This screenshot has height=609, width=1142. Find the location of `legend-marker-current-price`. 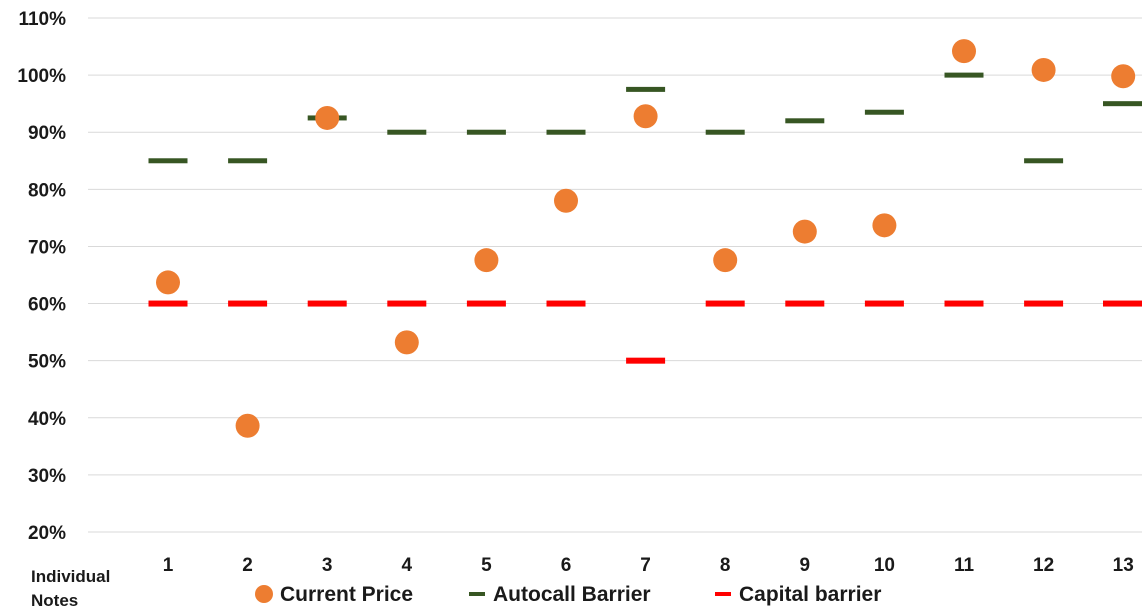

legend-marker-current-price is located at coordinates (264, 594).